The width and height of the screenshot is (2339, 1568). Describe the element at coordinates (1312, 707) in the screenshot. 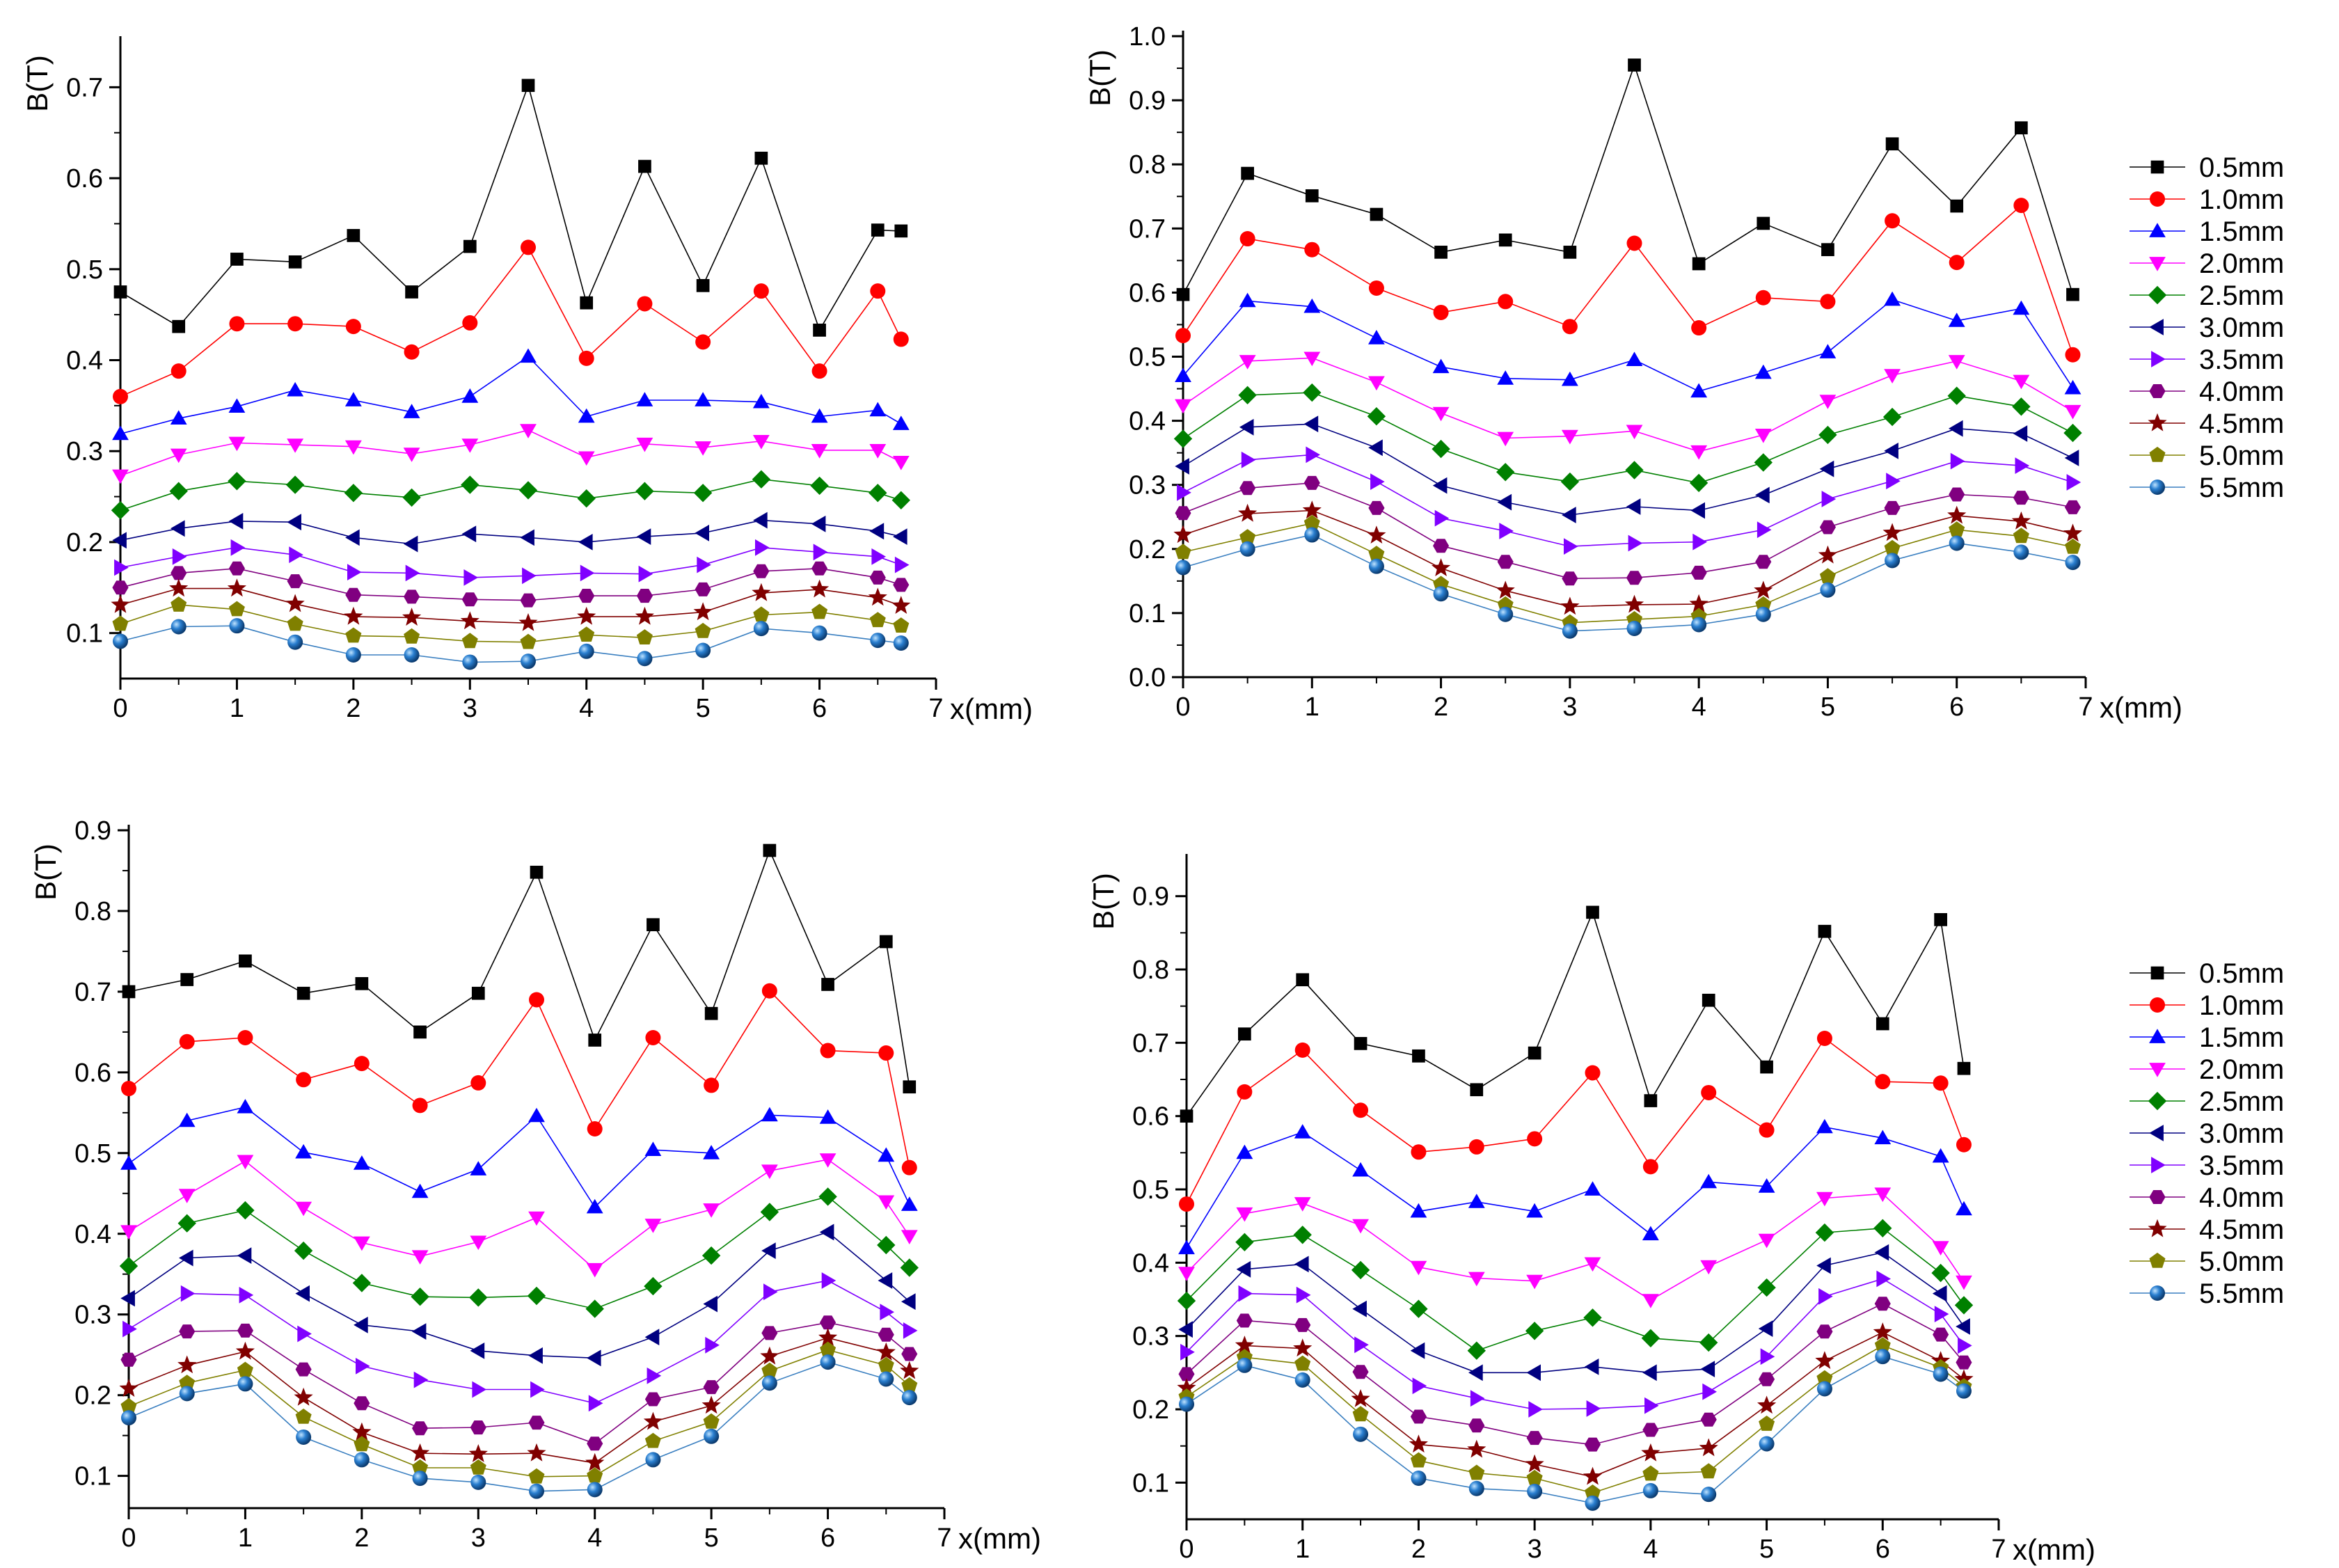

I see `x-tick-label: 1` at that location.